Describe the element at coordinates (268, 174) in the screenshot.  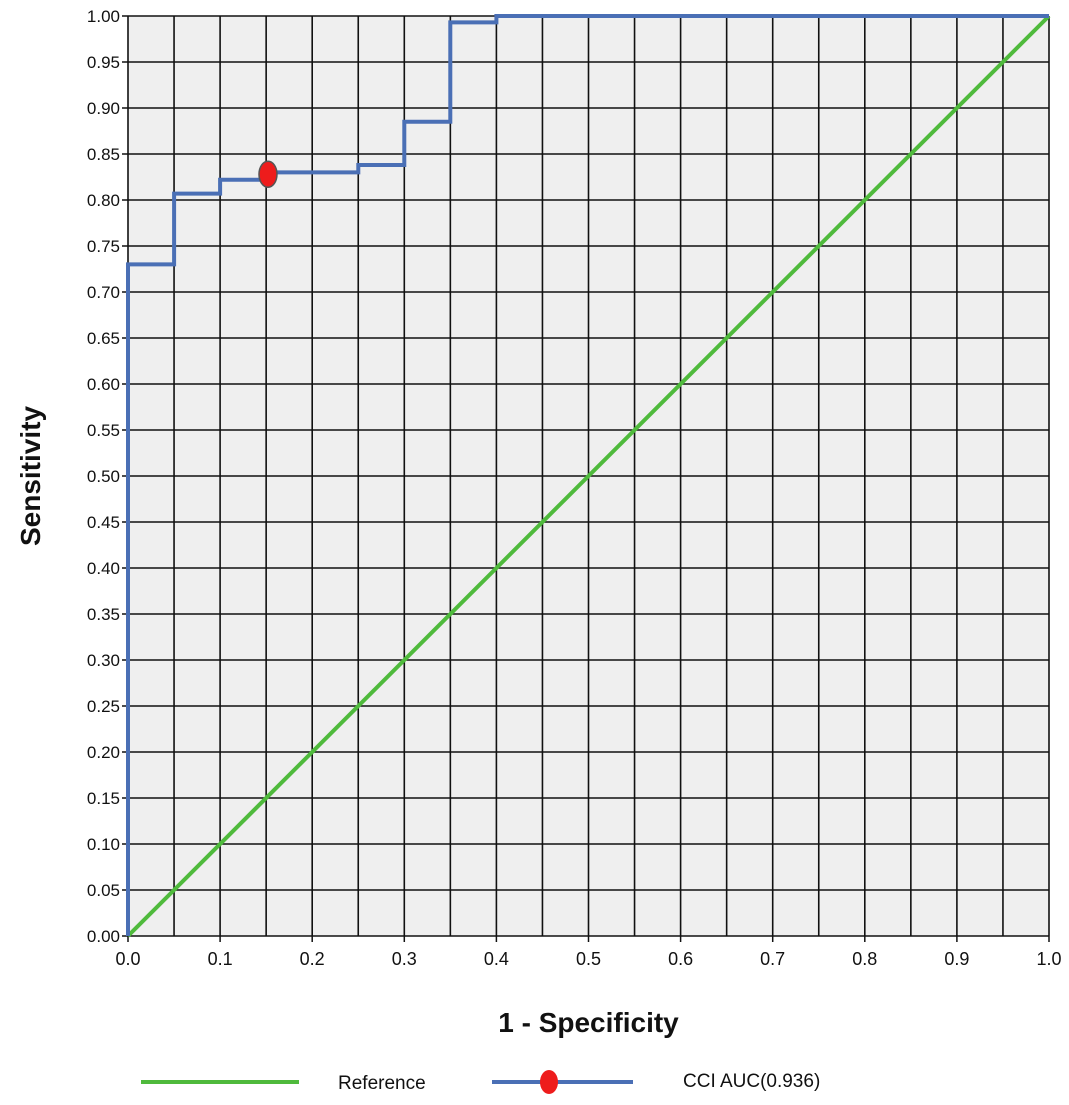
I see `cutoff-point-marker` at that location.